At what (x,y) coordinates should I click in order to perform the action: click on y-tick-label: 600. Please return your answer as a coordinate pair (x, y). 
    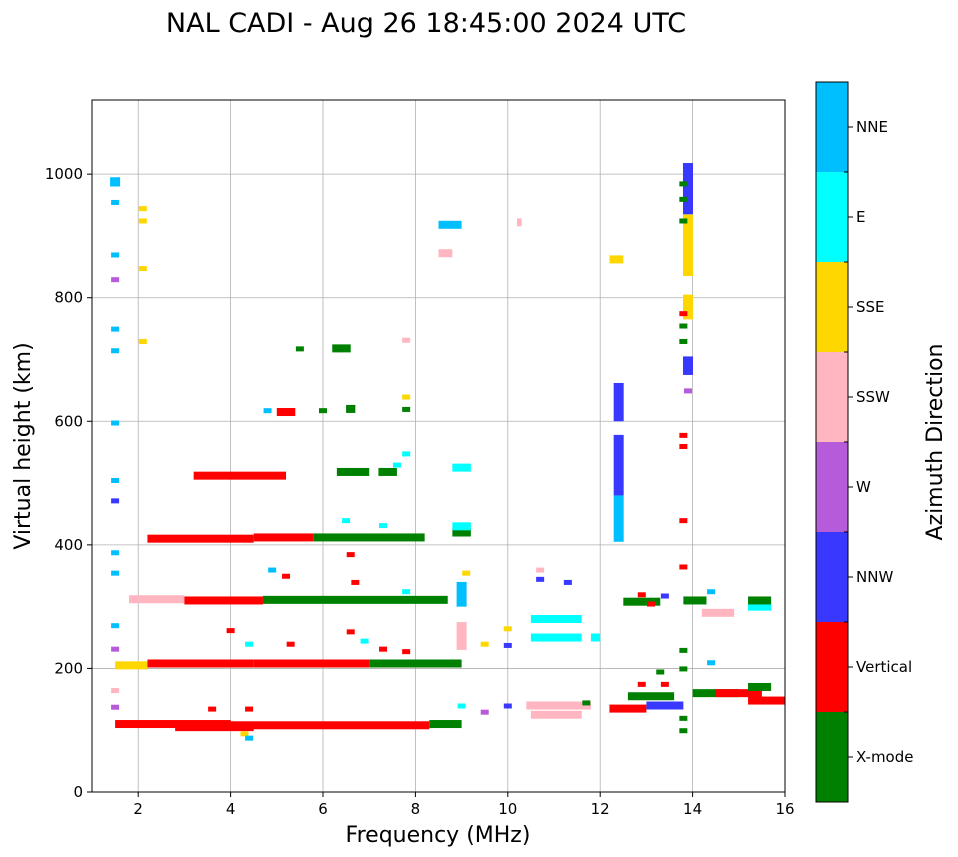
    Looking at the image, I should click on (68, 421).